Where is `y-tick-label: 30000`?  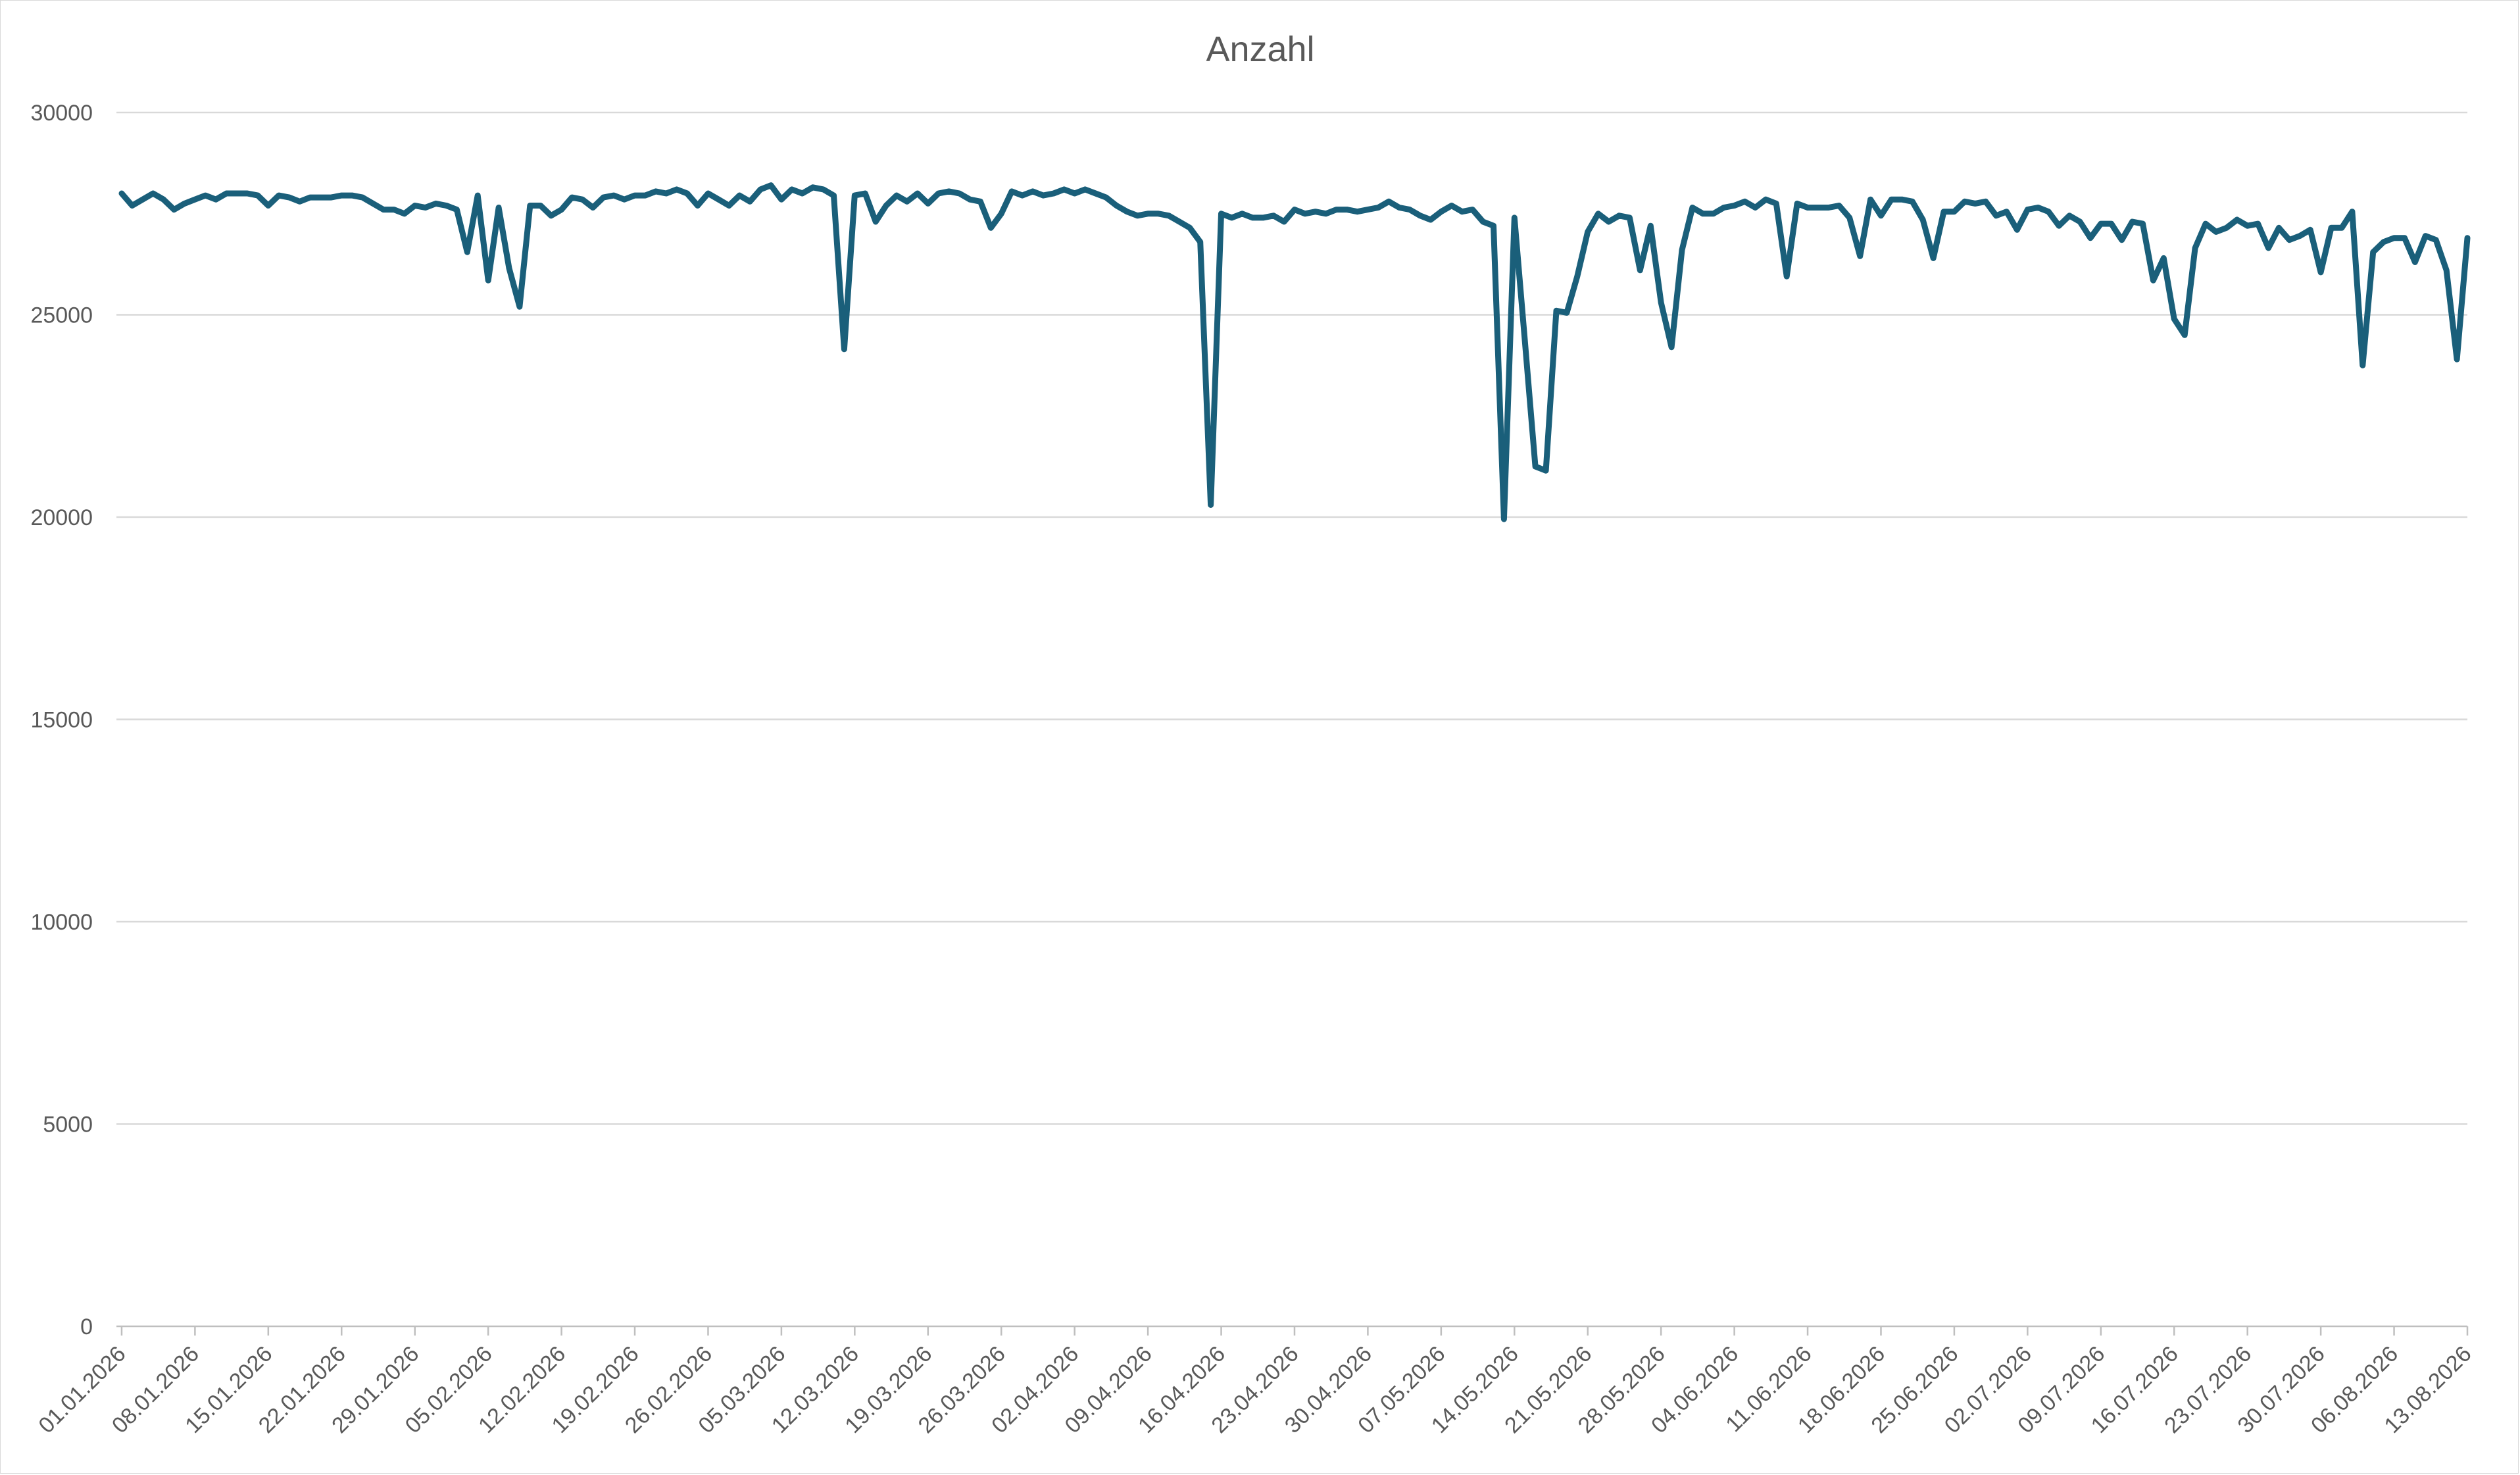
y-tick-label: 30000 is located at coordinates (61, 114).